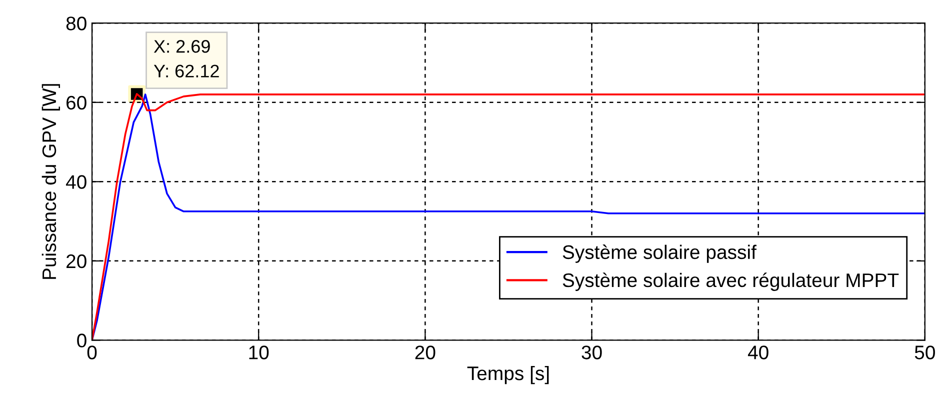 The width and height of the screenshot is (939, 420). What do you see at coordinates (592, 353) in the screenshot?
I see `x-tick-label: 30` at bounding box center [592, 353].